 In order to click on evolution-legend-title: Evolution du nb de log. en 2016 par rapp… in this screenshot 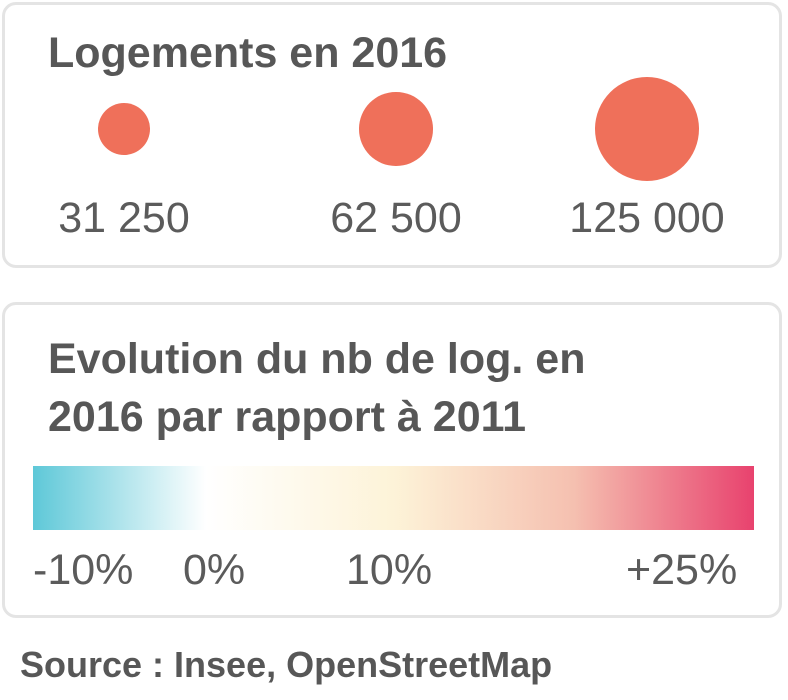, I will do `click(398, 388)`.